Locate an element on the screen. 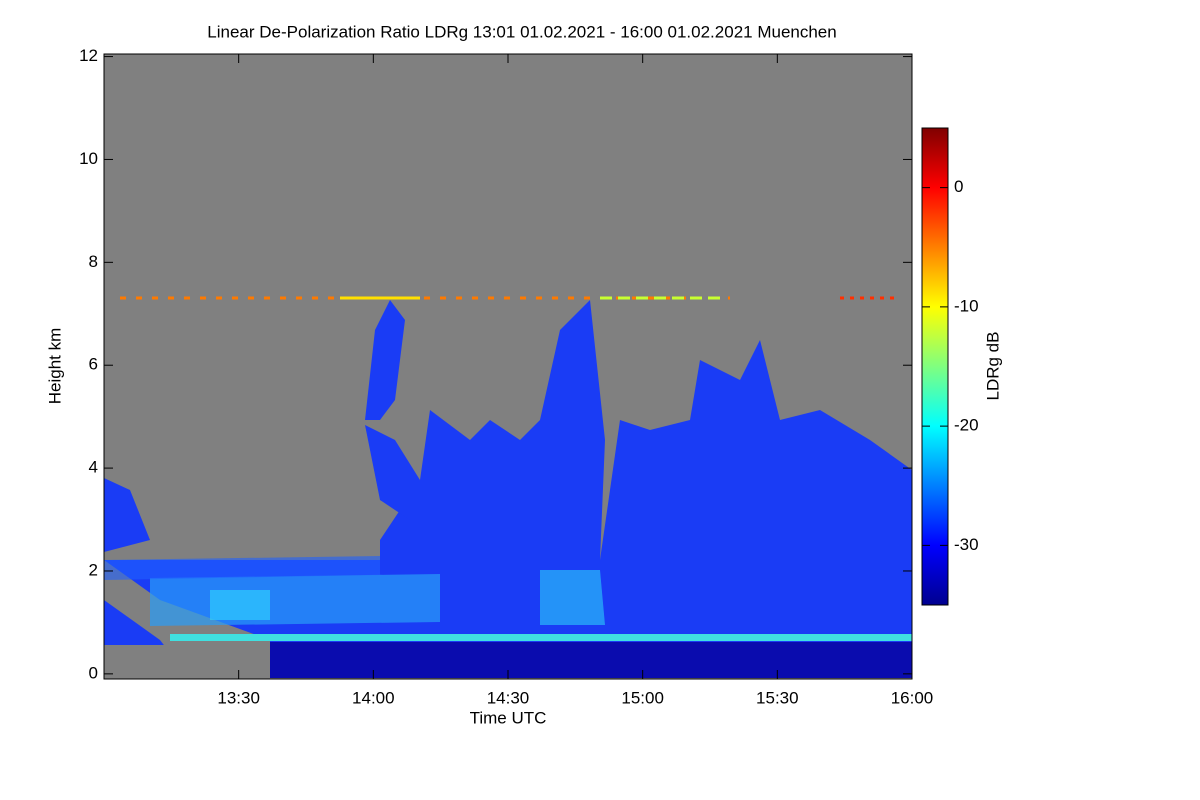 The width and height of the screenshot is (1200, 800). y-tick-label: 2 is located at coordinates (93, 569).